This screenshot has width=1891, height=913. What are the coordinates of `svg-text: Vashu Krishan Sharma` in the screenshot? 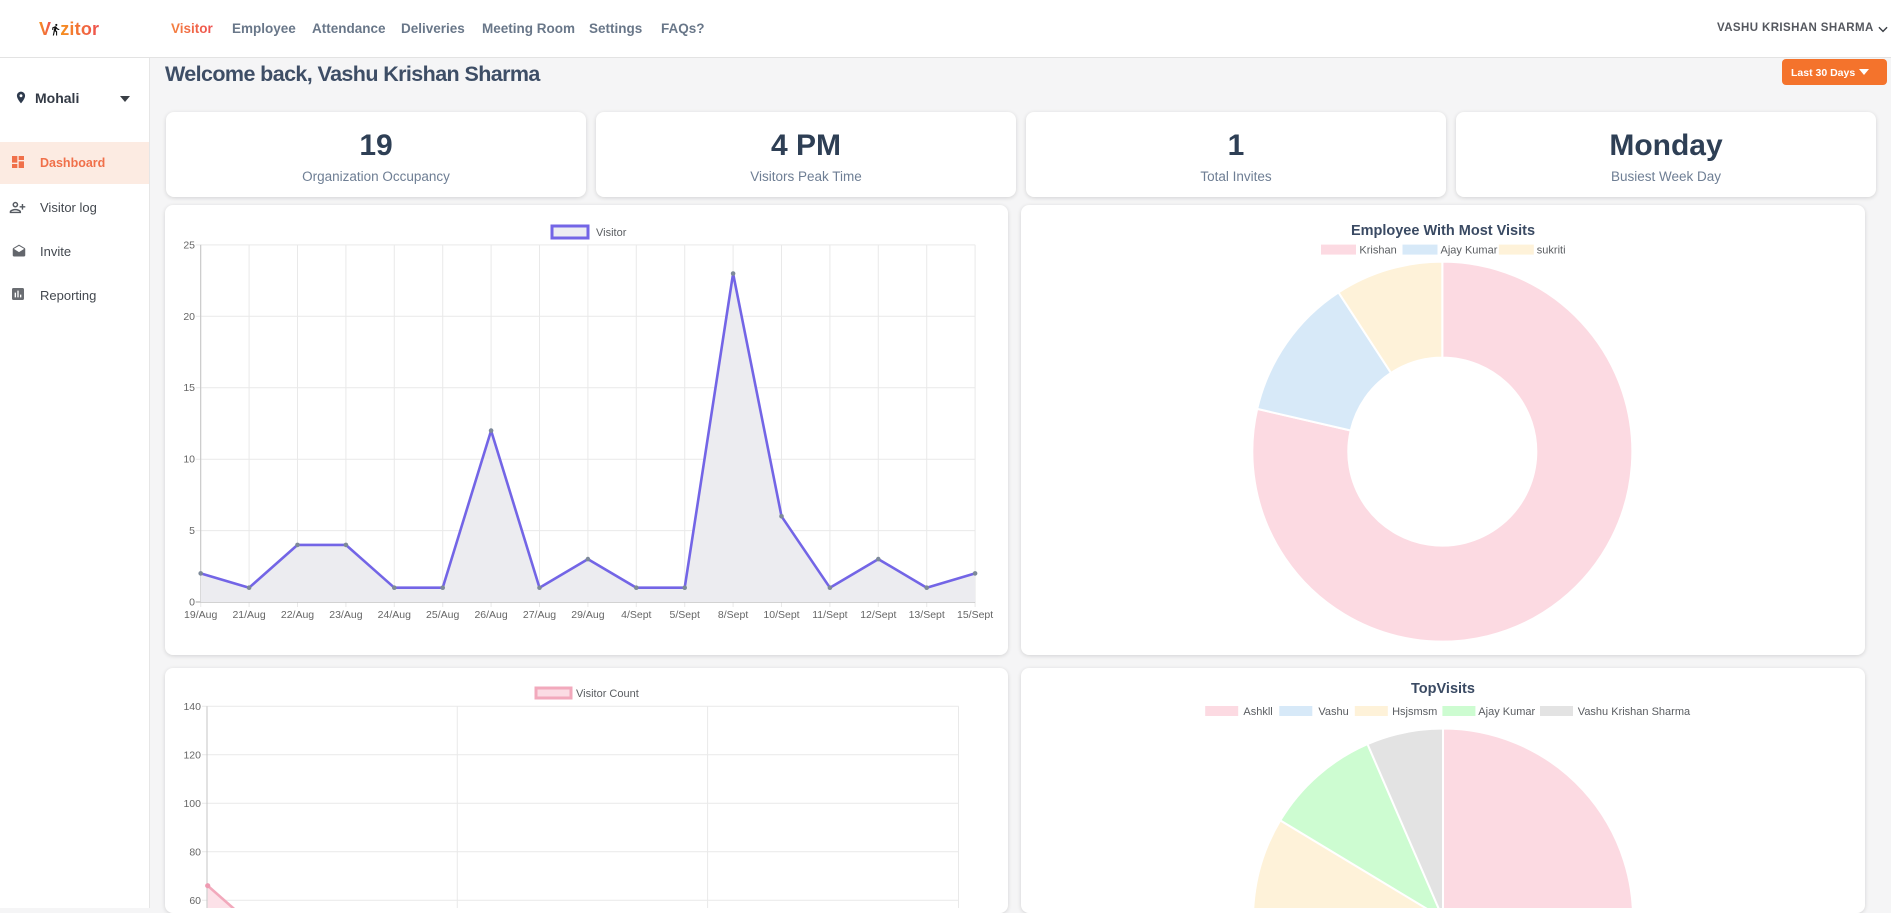 It's located at (1634, 712).